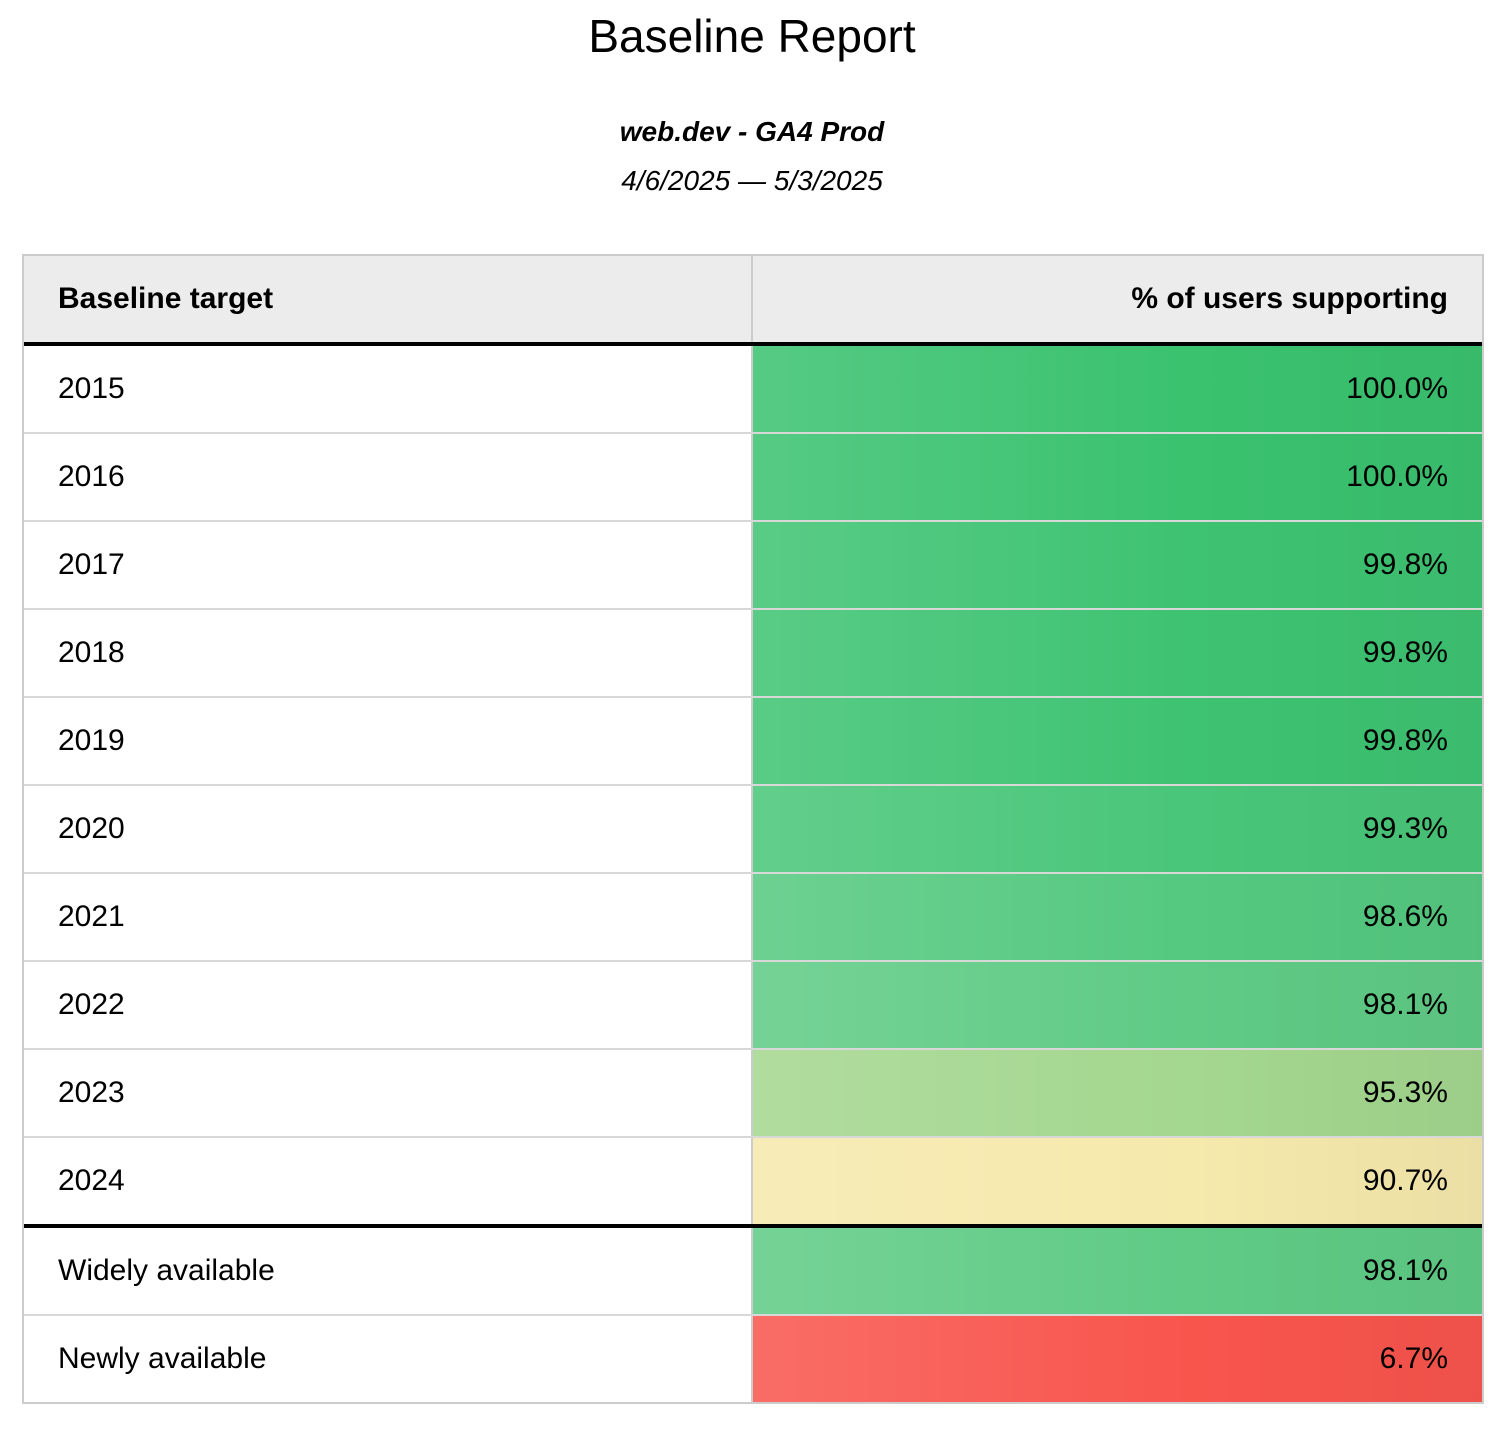  What do you see at coordinates (388, 829) in the screenshot?
I see `baseline-target-cell: 2020` at bounding box center [388, 829].